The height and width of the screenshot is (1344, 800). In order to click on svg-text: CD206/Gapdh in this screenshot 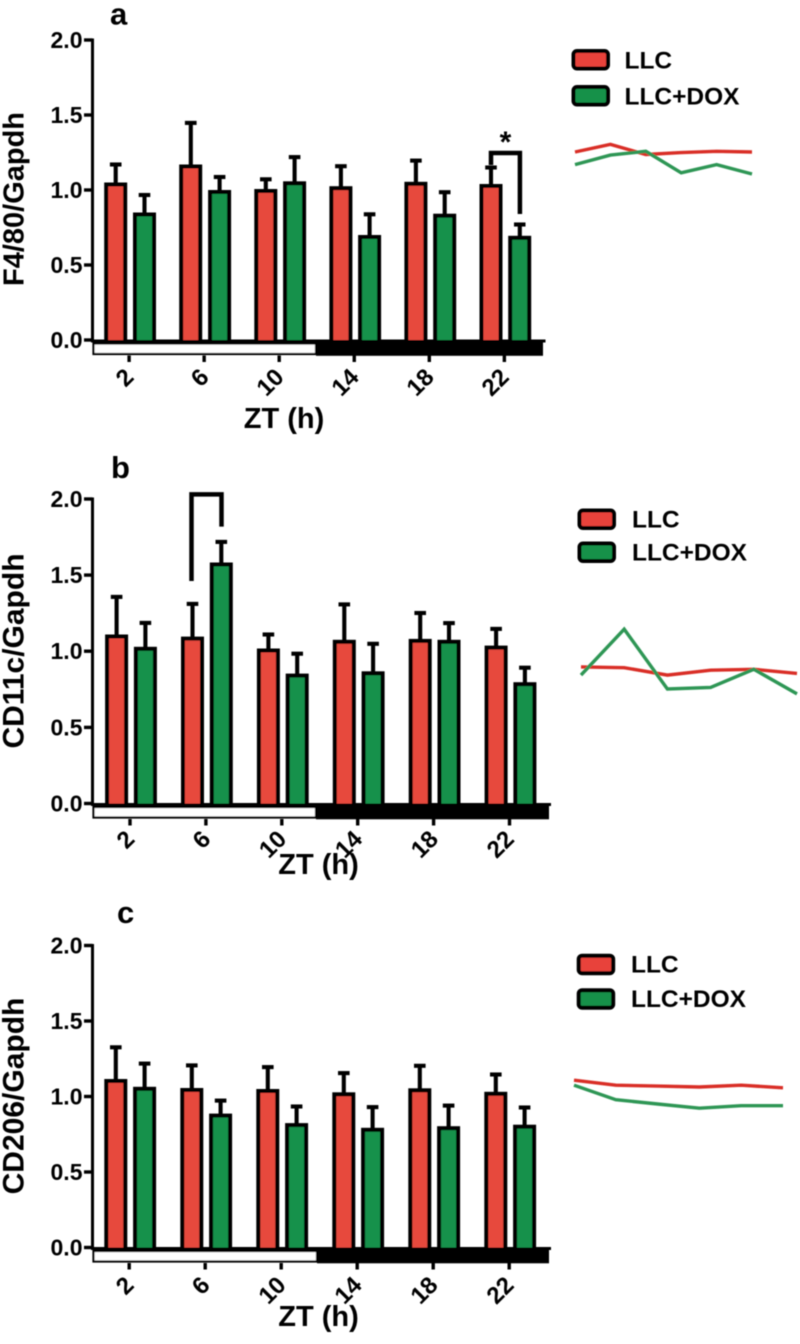, I will do `click(15, 1096)`.